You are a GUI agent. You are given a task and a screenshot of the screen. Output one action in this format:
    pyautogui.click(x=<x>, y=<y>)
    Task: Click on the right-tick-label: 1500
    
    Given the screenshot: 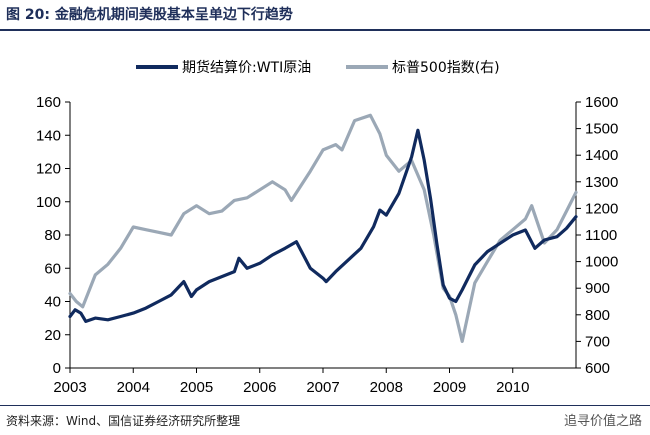 What is the action you would take?
    pyautogui.click(x=601, y=129)
    